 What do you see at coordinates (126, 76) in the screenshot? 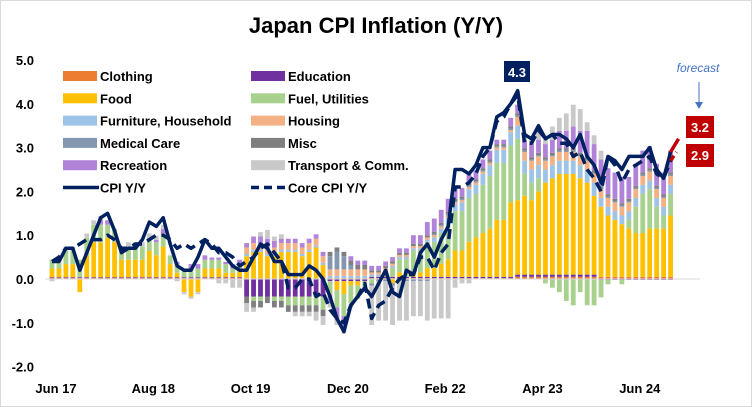
I see `legend-label: Clothing` at bounding box center [126, 76].